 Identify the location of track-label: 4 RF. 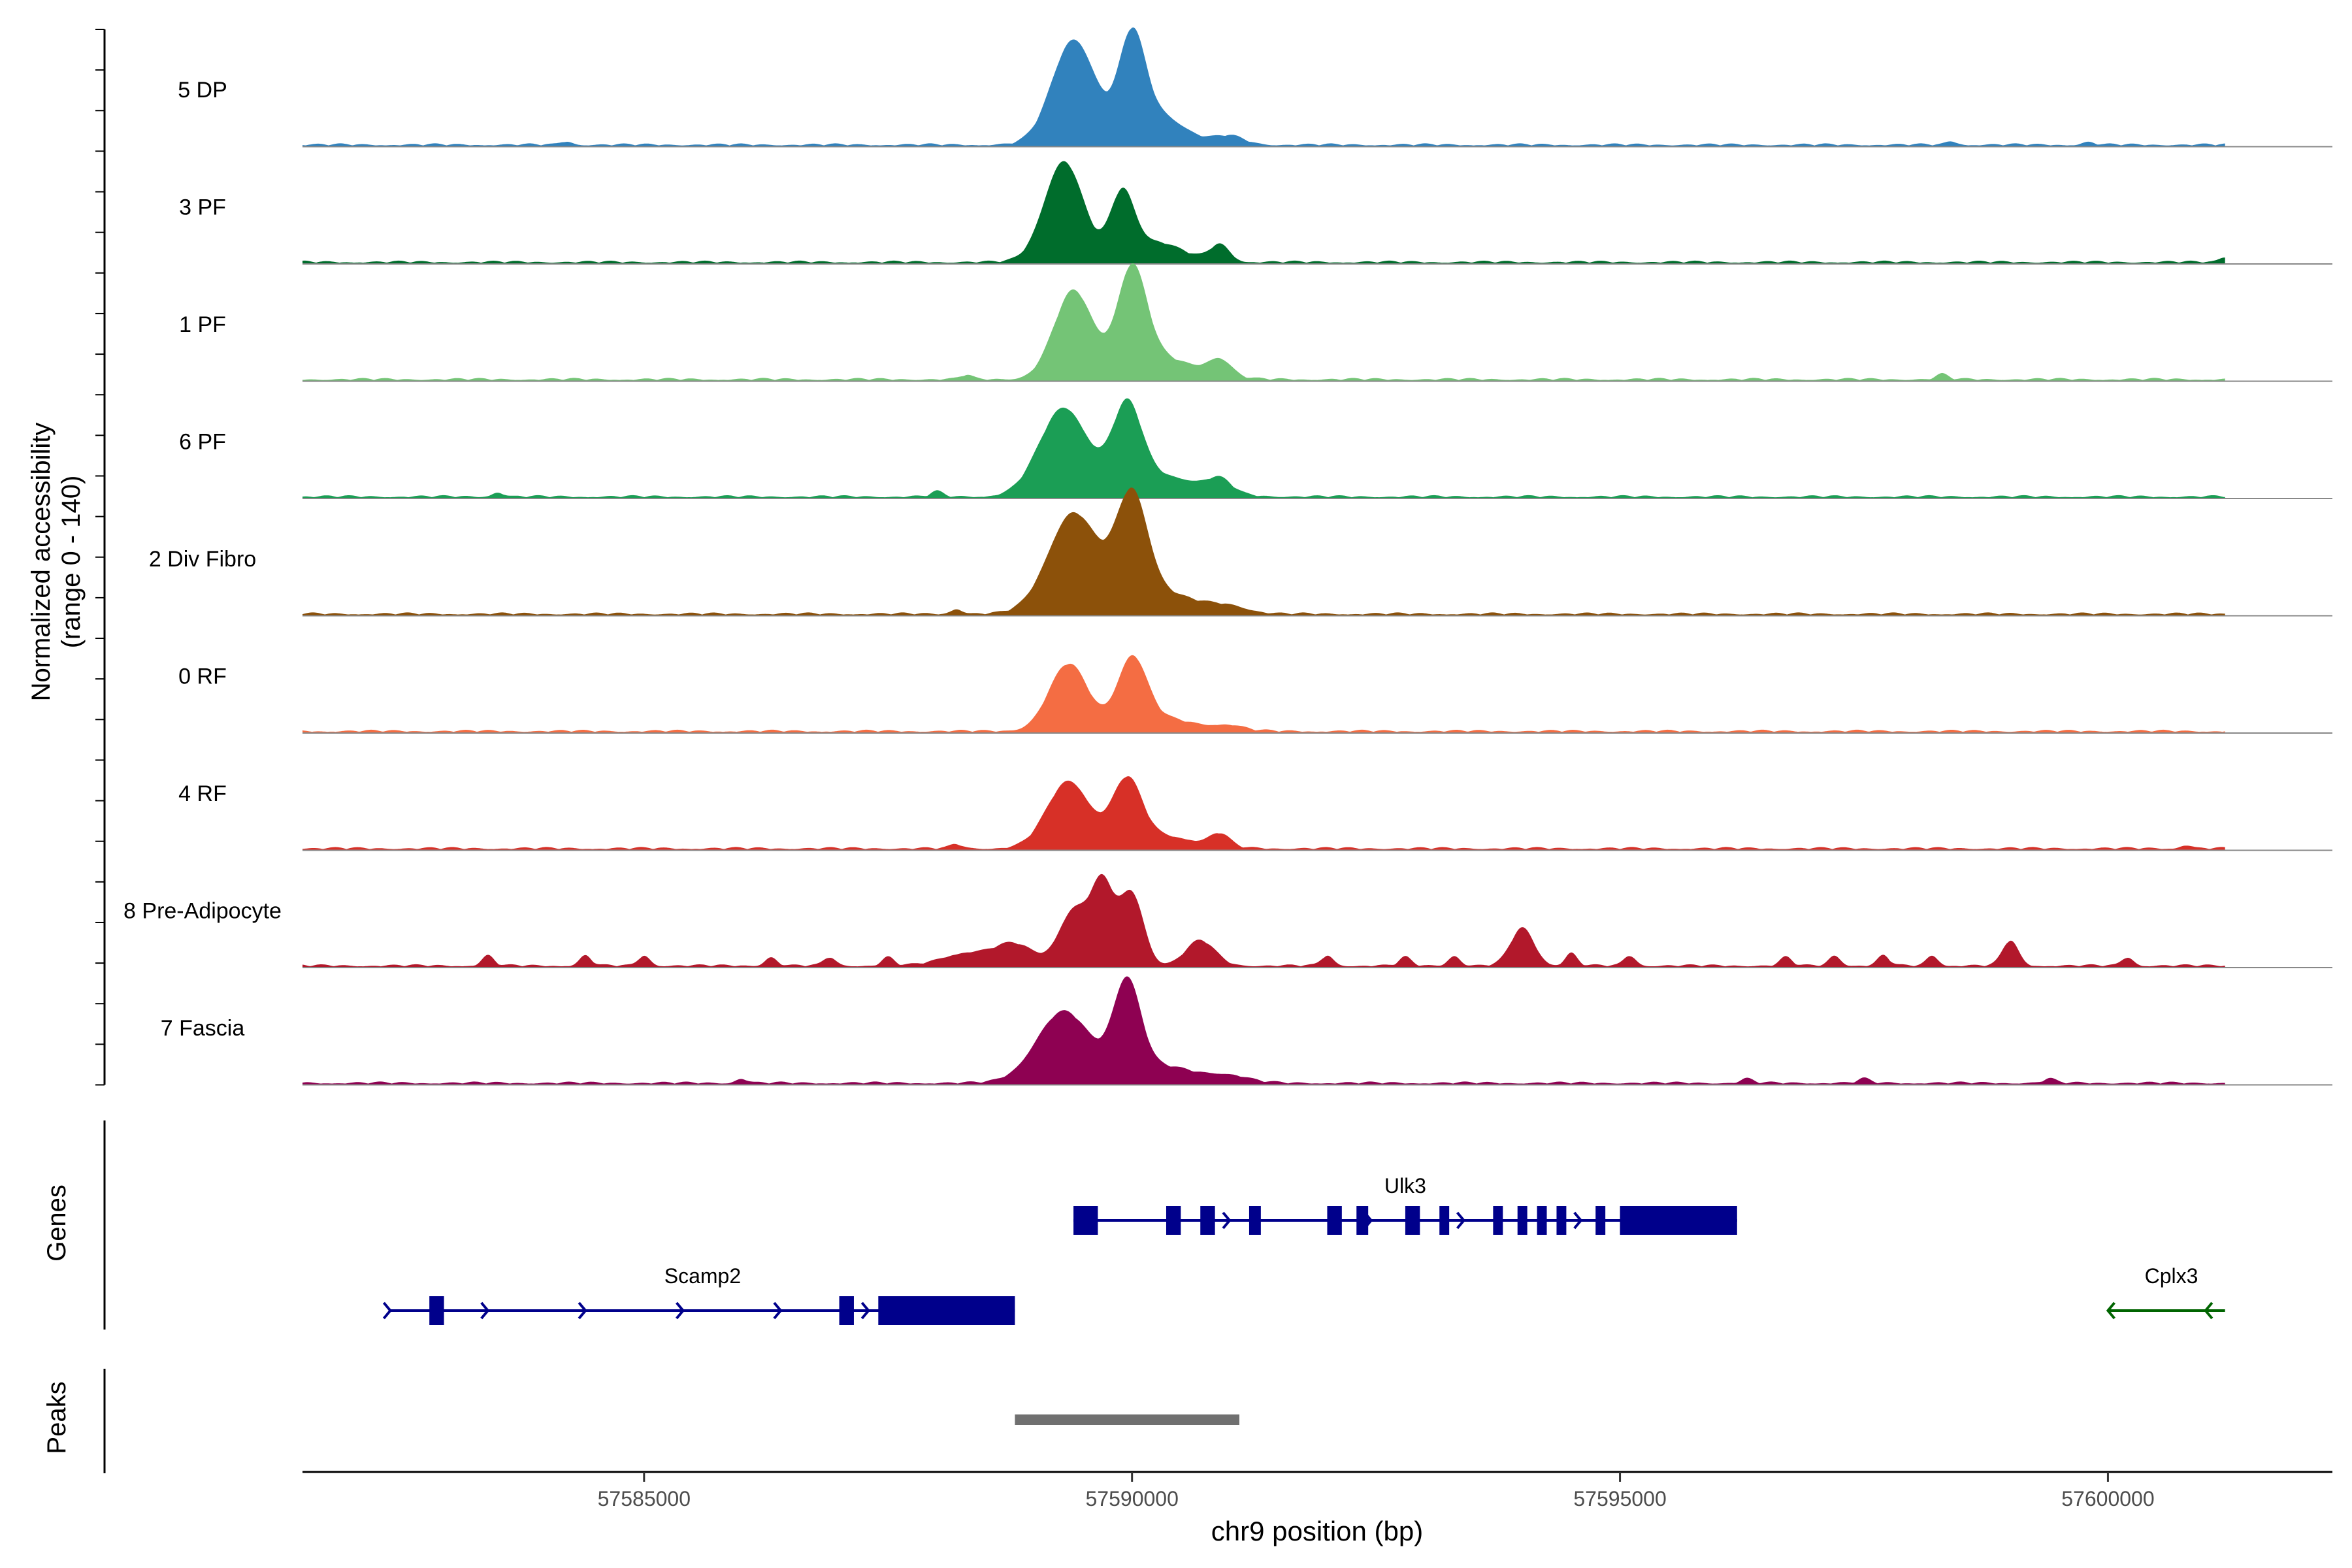
(202, 793).